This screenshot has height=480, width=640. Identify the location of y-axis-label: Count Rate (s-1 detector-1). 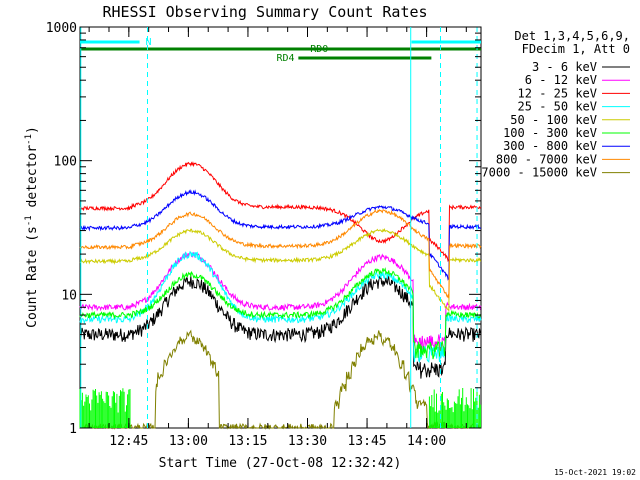
(32, 227).